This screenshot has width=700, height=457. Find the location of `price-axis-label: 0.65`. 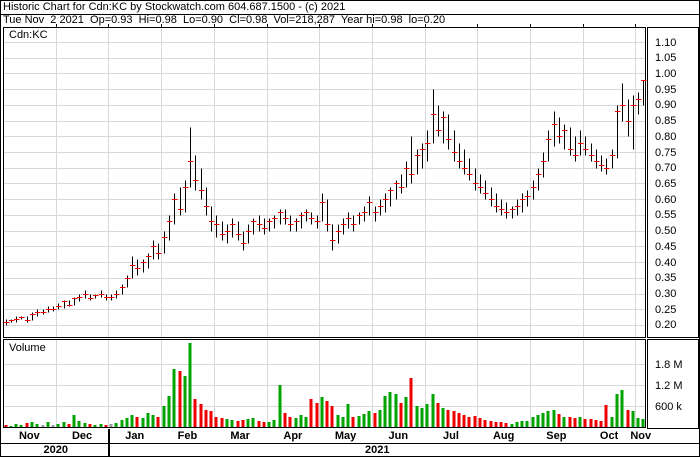

price-axis-label: 0.65 is located at coordinates (666, 183).